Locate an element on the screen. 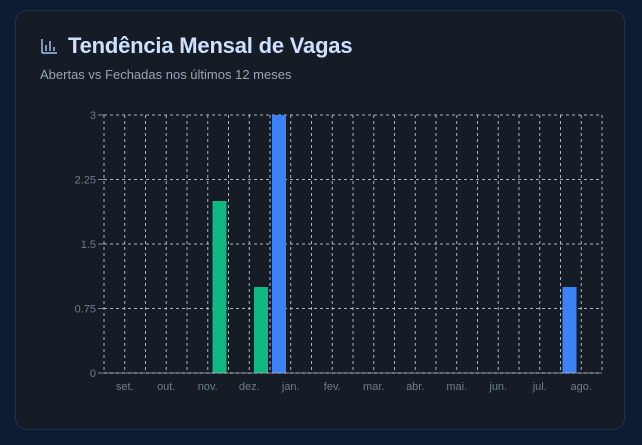  x-tick-label: fev. is located at coordinates (332, 387).